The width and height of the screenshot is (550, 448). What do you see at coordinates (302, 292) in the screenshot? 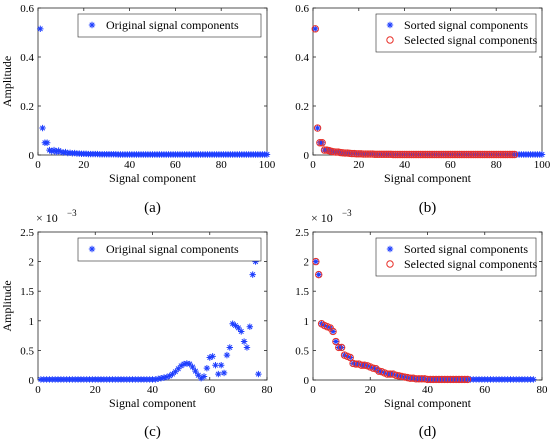
I see `y-tick-label: 1.5` at bounding box center [302, 292].